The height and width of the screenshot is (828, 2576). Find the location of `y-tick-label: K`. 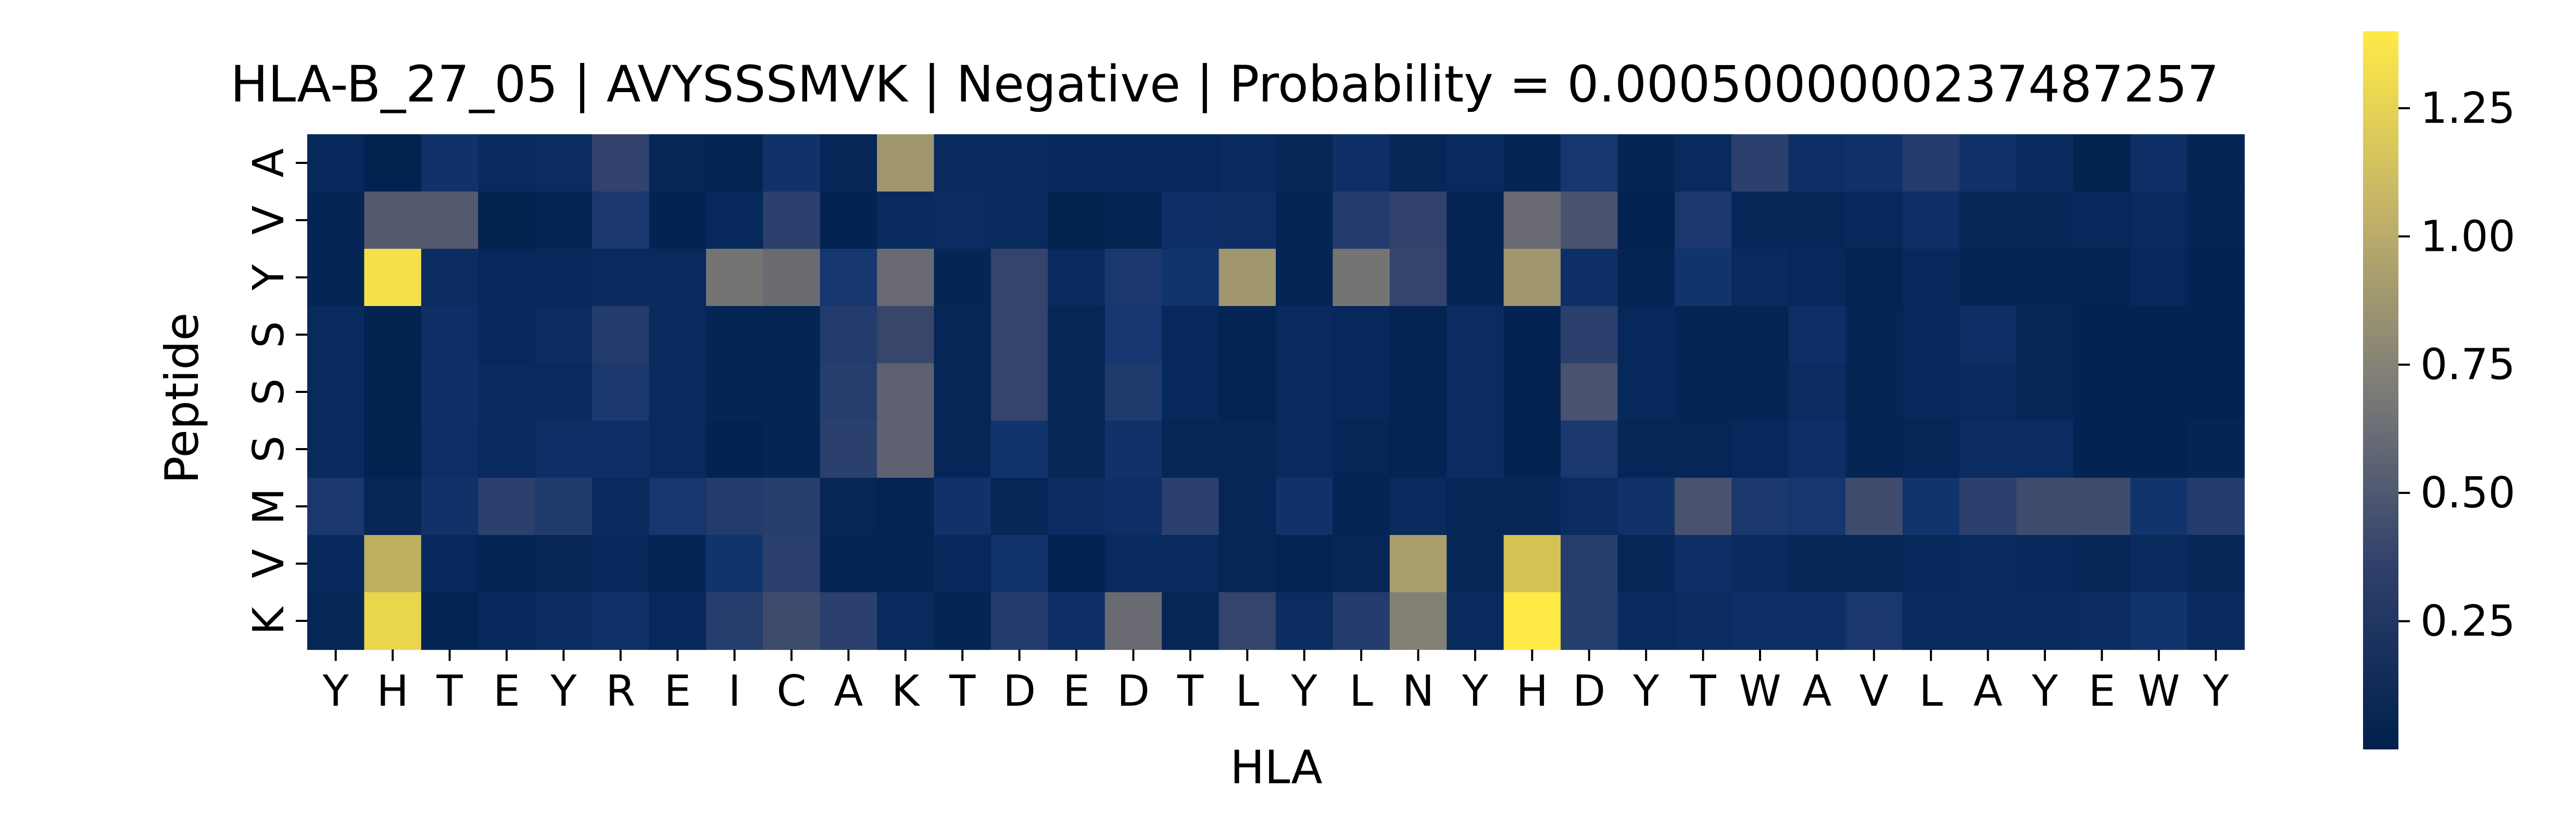

y-tick-label: K is located at coordinates (269, 620).